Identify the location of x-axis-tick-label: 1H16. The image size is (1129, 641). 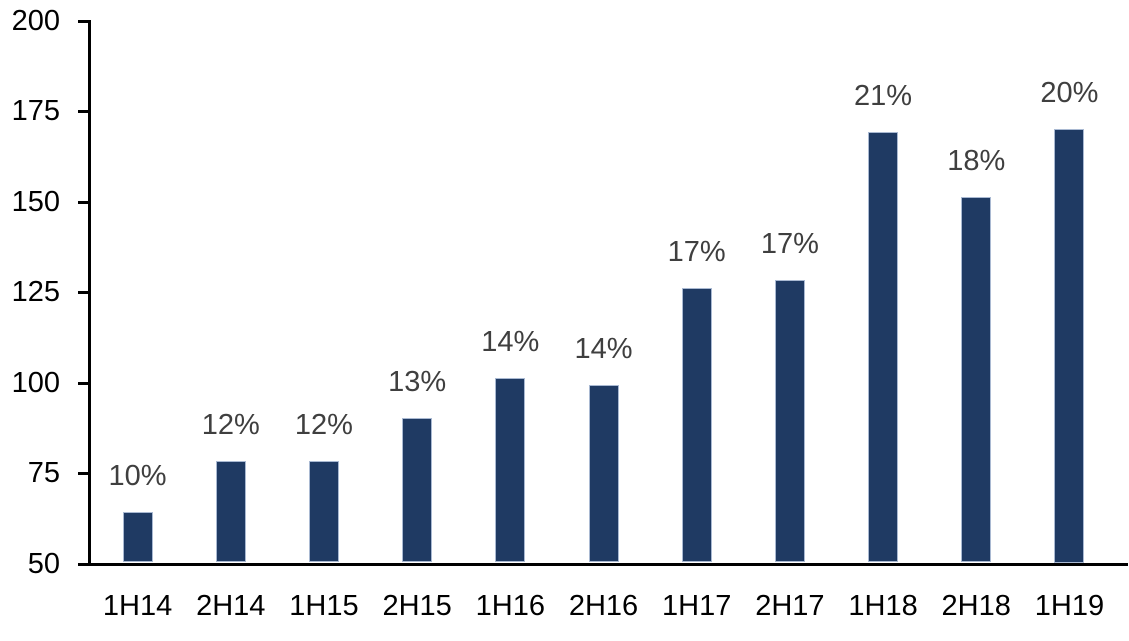
(510, 606).